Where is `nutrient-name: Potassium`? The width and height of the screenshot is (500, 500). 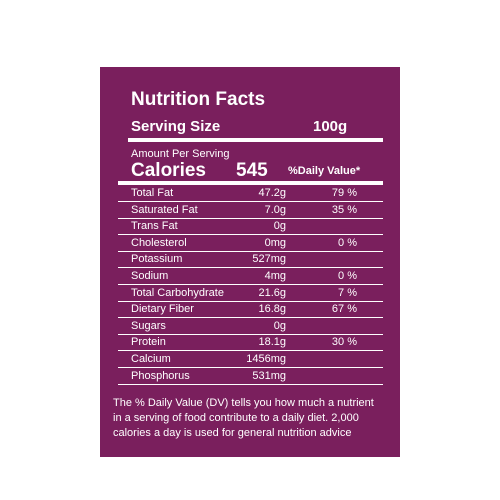
nutrient-name: Potassium is located at coordinates (157, 259).